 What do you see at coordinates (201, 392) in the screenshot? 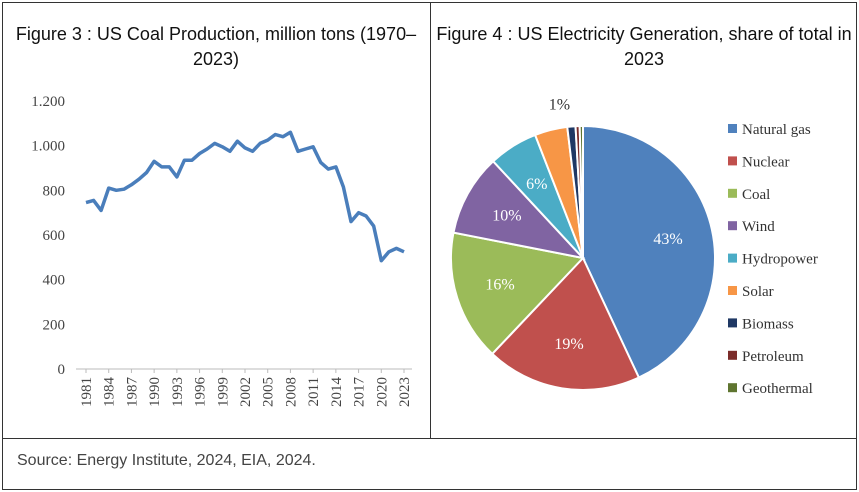
I see `x-tick-label: 1996` at bounding box center [201, 392].